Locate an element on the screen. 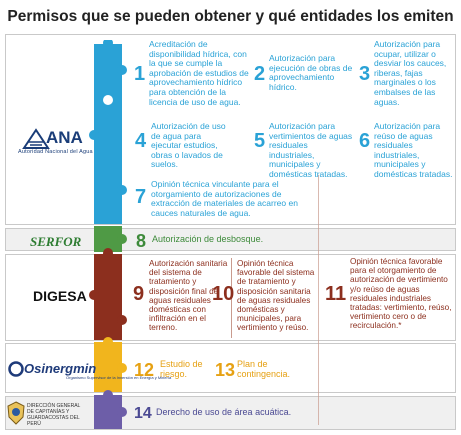  ana-logo-subtitle: Autoridad Nacional del Agua is located at coordinates (55, 152).